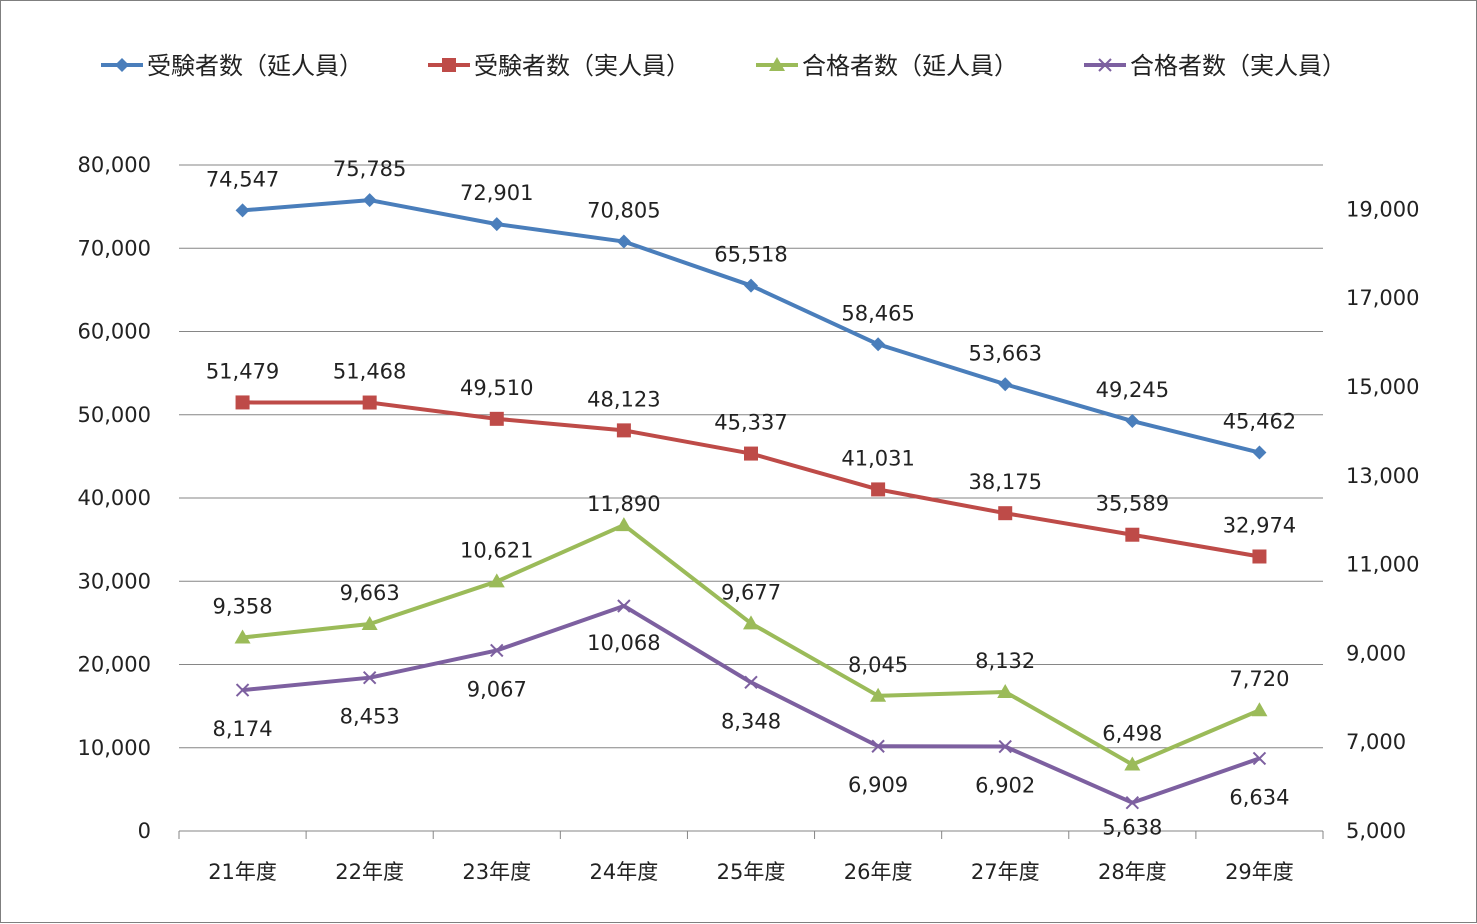 The width and height of the screenshot is (1477, 924). What do you see at coordinates (910, 66) in the screenshot?
I see `legend-label: 合格者数（延人員）` at bounding box center [910, 66].